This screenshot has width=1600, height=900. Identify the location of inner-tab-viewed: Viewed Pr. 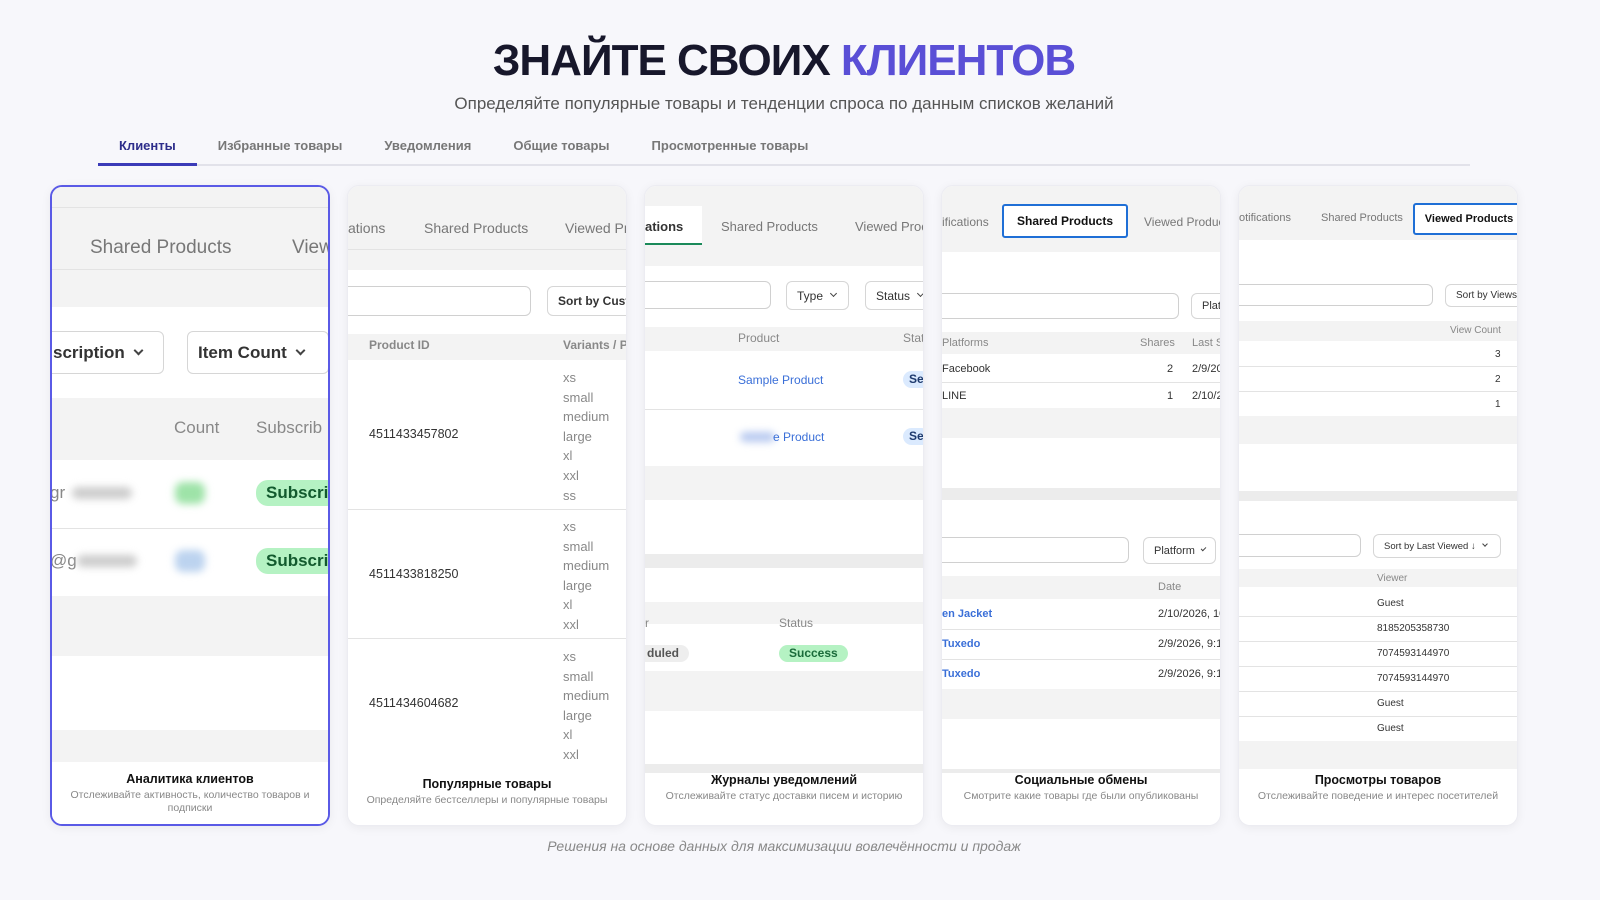
(596, 228).